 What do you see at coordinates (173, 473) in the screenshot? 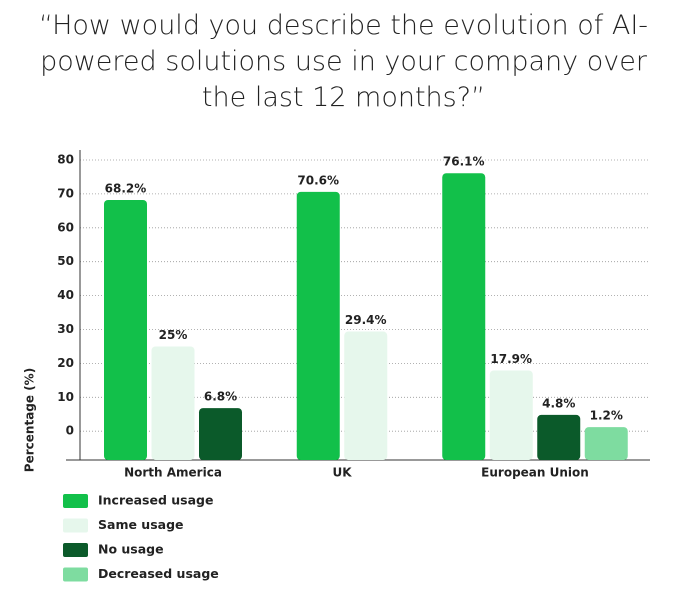
I see `x-tick-label: North America` at bounding box center [173, 473].